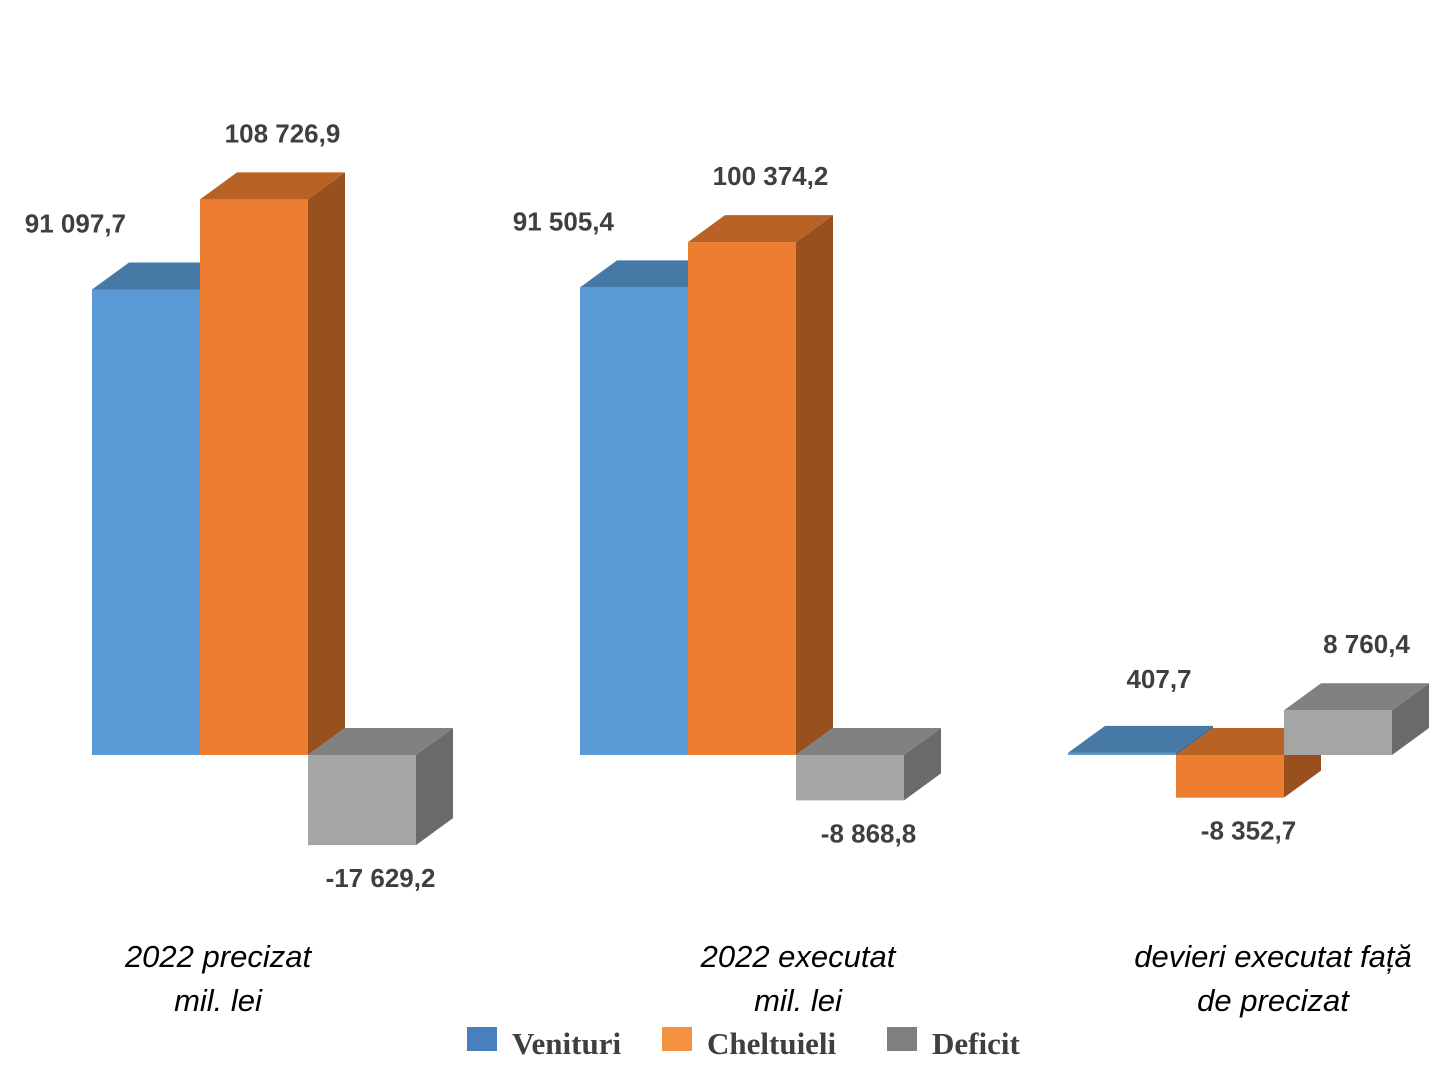  I want to click on data-label-cheltuieli-2: 100 374,2, so click(771, 176).